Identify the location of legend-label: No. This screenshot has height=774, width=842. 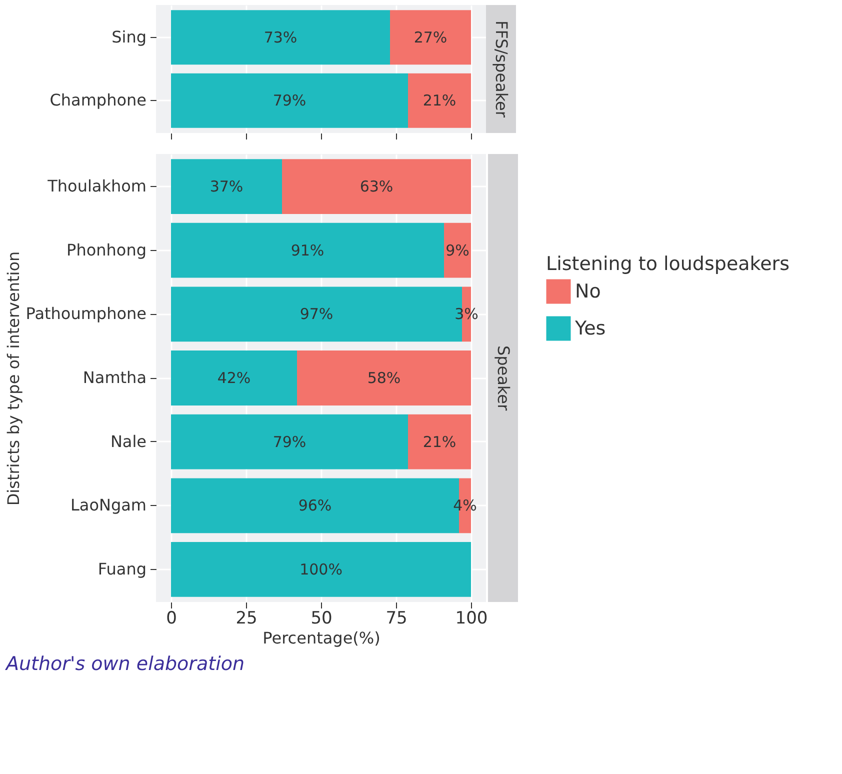
(588, 291).